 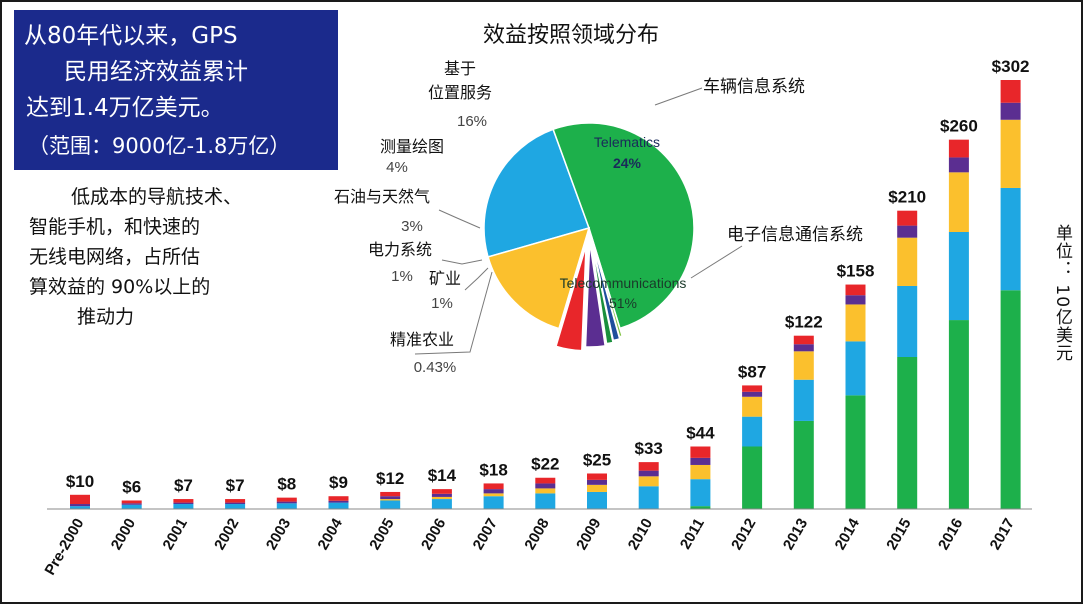 I want to click on bar-2012-location-based-services, so click(x=752, y=406).